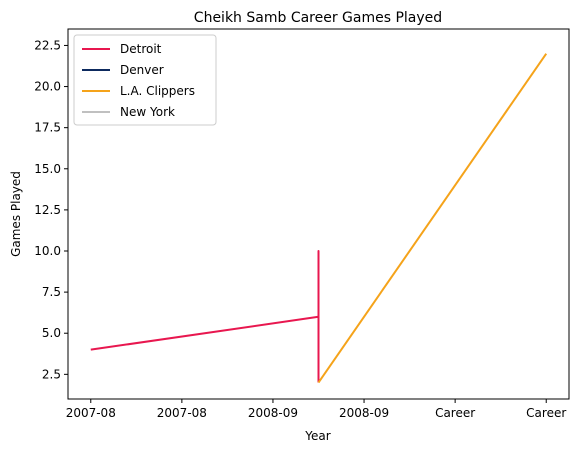 This screenshot has width=579, height=453. I want to click on y-tick-label: 7.5, so click(51, 292).